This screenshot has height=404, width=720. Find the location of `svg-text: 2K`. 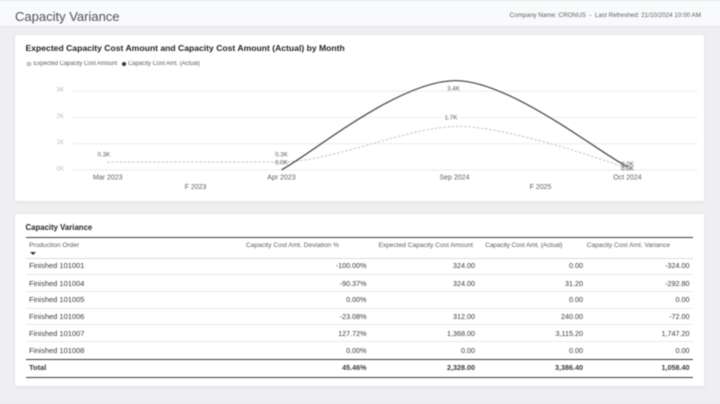

svg-text: 2K is located at coordinates (59, 116).